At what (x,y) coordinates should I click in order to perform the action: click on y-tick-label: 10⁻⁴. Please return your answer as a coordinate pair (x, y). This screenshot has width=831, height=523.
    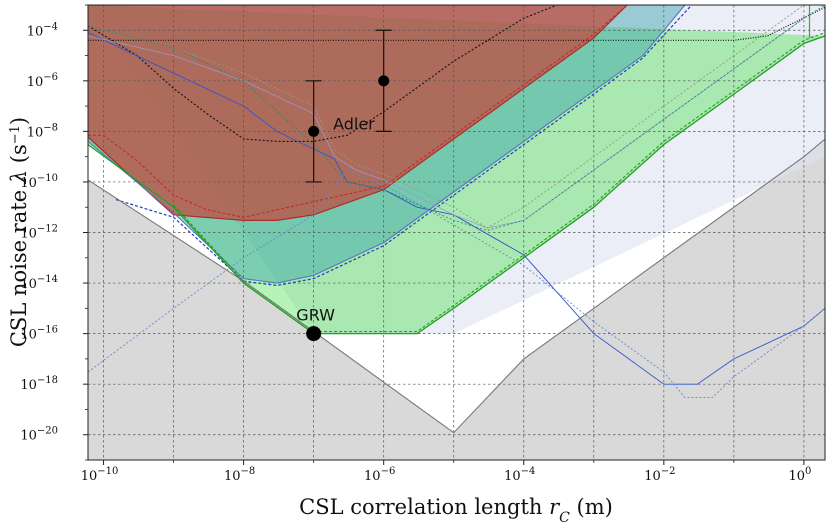
    Looking at the image, I should click on (42, 30).